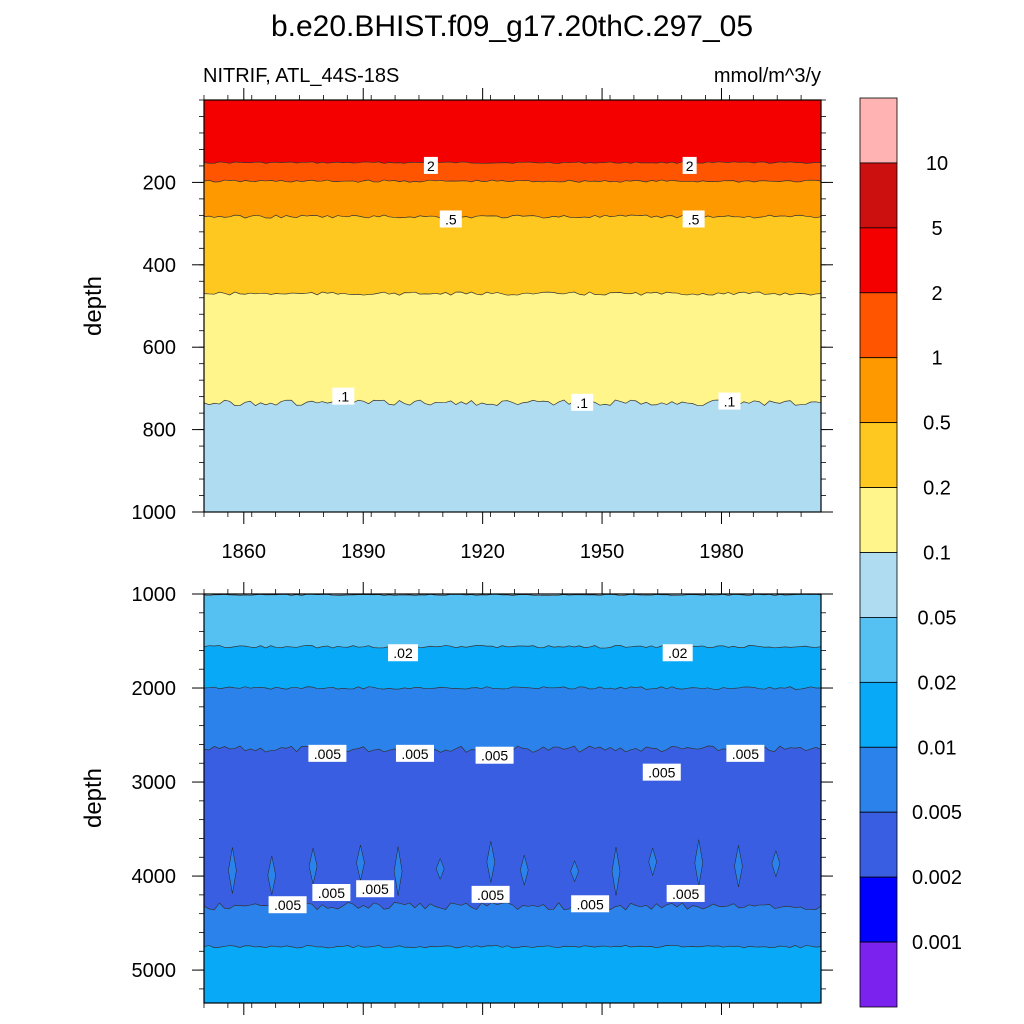 The height and width of the screenshot is (1024, 1024). What do you see at coordinates (937, 748) in the screenshot?
I see `colorbar-tick-label: 0.01` at bounding box center [937, 748].